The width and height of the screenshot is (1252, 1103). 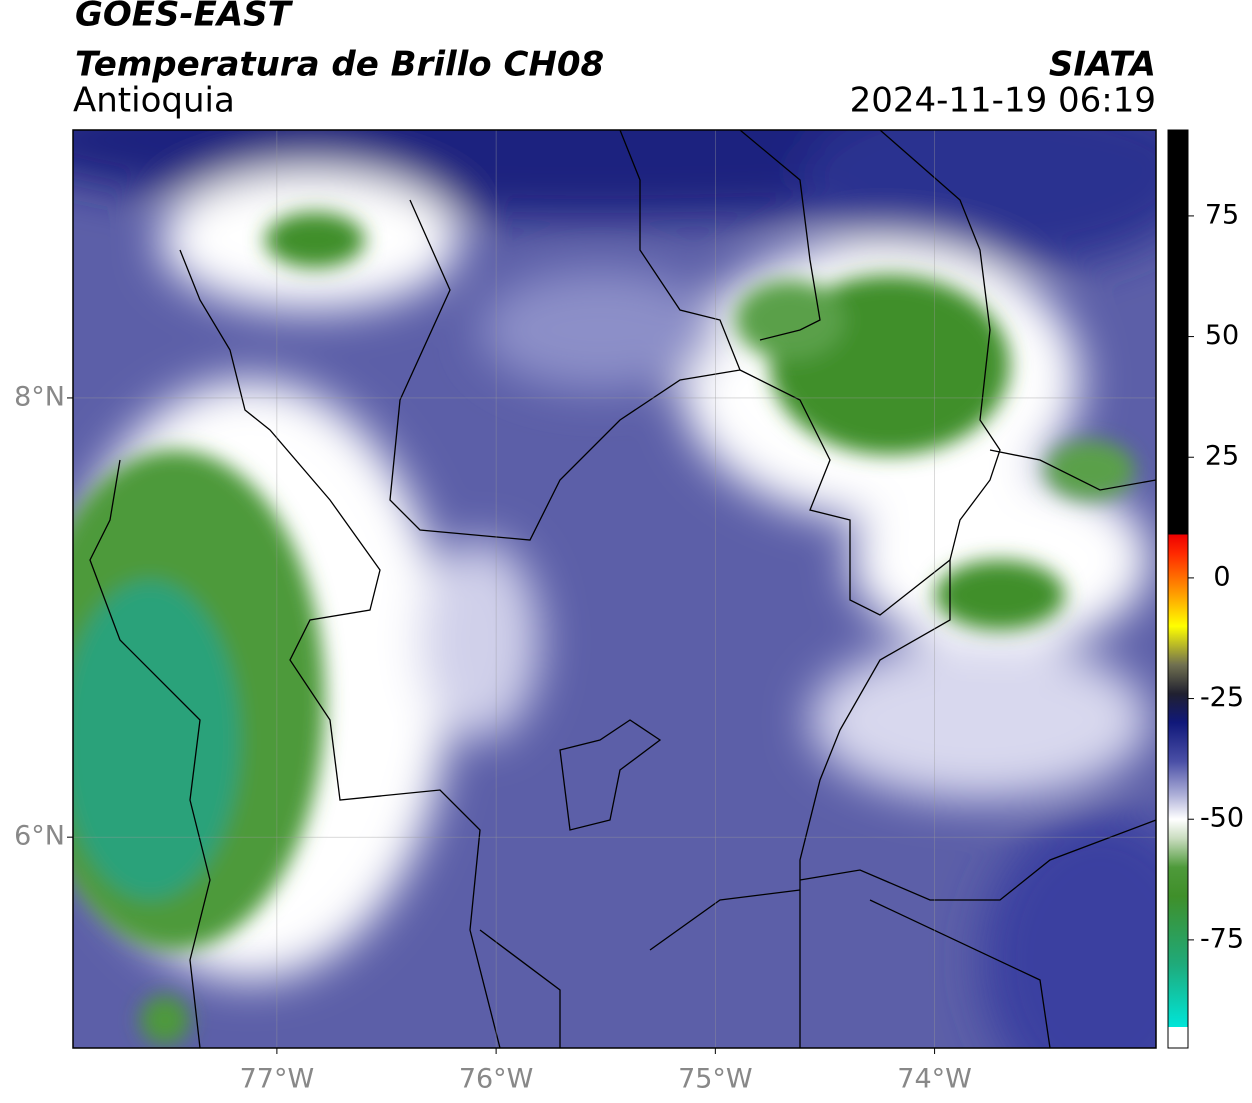 What do you see at coordinates (1221, 576) in the screenshot?
I see `colorbar-tick-label: 0` at bounding box center [1221, 576].